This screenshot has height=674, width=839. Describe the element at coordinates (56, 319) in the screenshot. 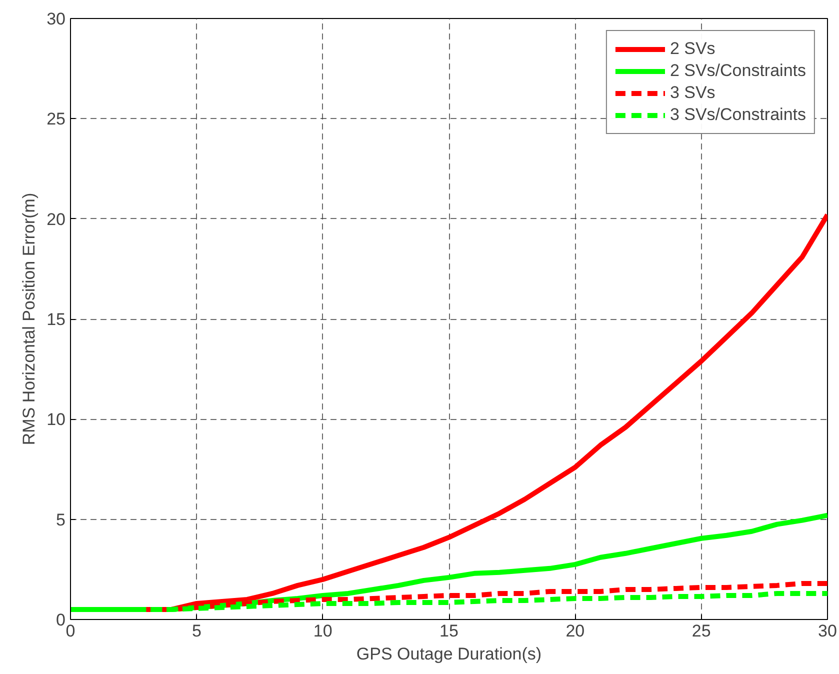

I see `y-tick-label: 15` at that location.